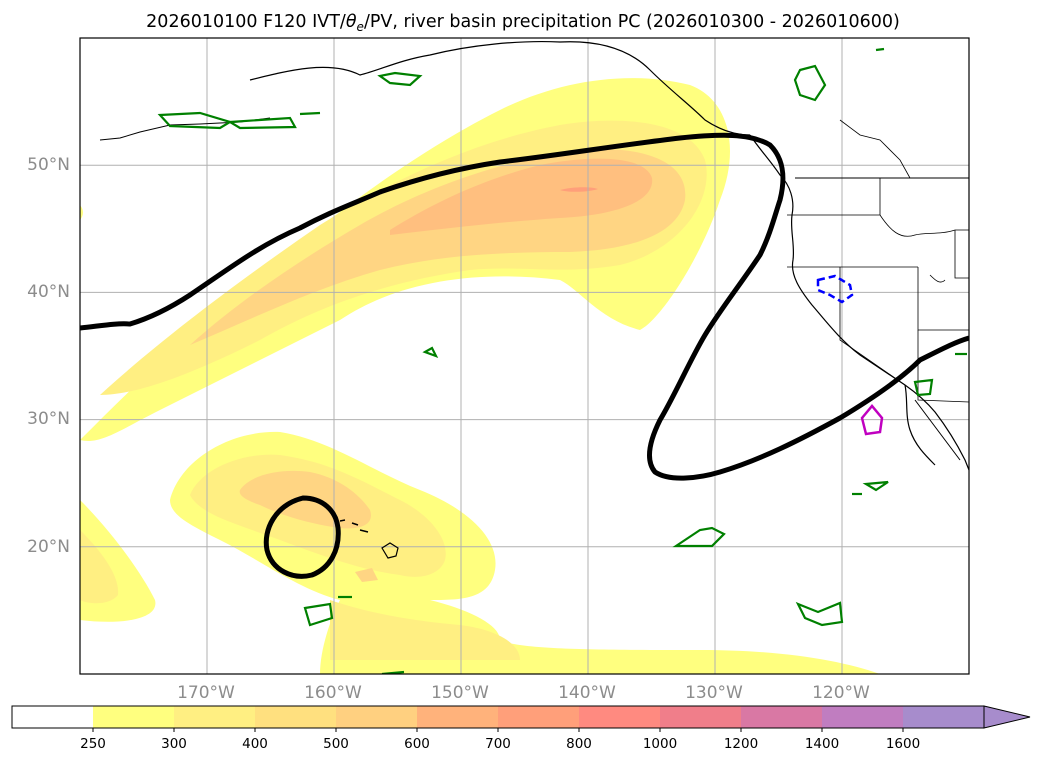 Image resolution: width=1047 pixels, height=767 pixels. Describe the element at coordinates (333, 693) in the screenshot. I see `lon-tick-label: 160°W` at that location.